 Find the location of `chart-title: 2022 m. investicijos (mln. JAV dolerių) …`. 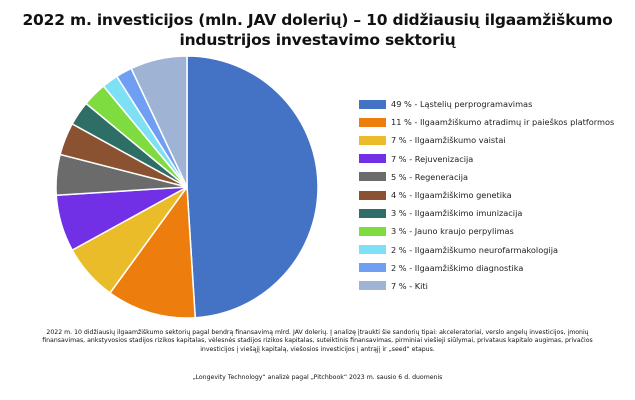

chart-title: 2022 m. investicijos (mln. JAV dolerių) … is located at coordinates (317, 30).